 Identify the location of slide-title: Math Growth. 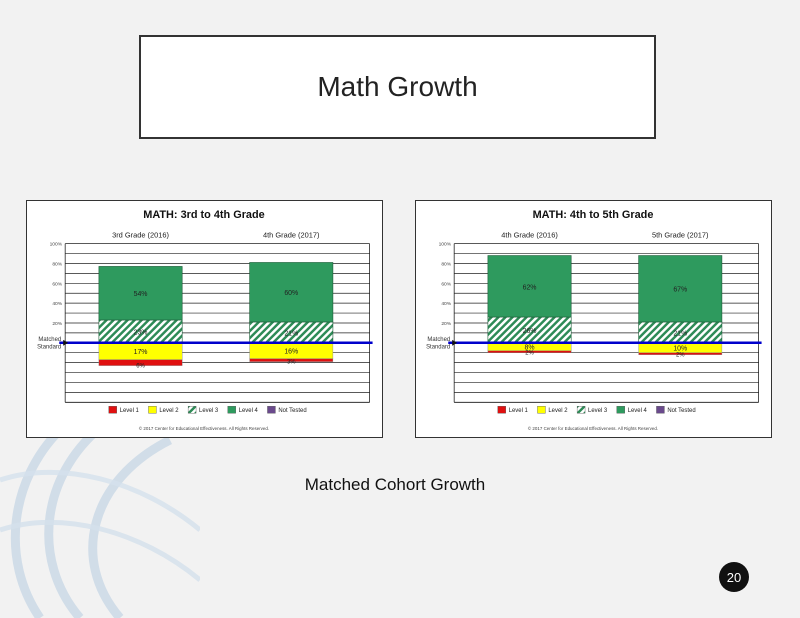
(397, 86).